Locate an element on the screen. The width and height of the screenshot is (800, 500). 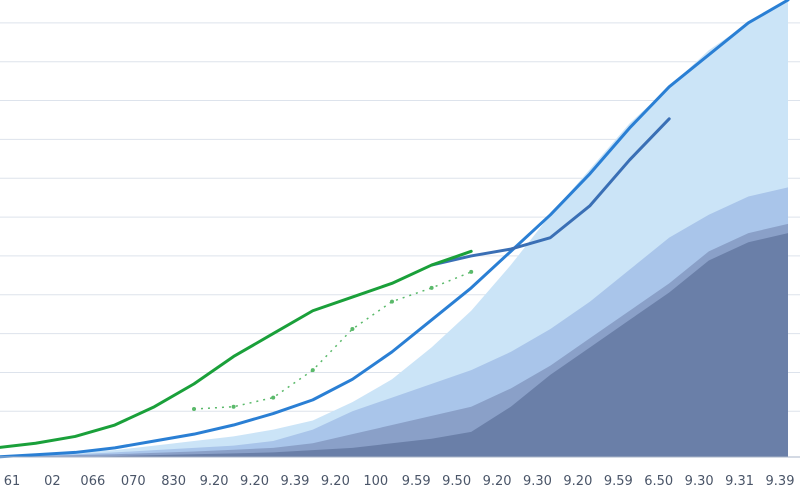
x-tick-label: 9.31 is located at coordinates (739, 481).